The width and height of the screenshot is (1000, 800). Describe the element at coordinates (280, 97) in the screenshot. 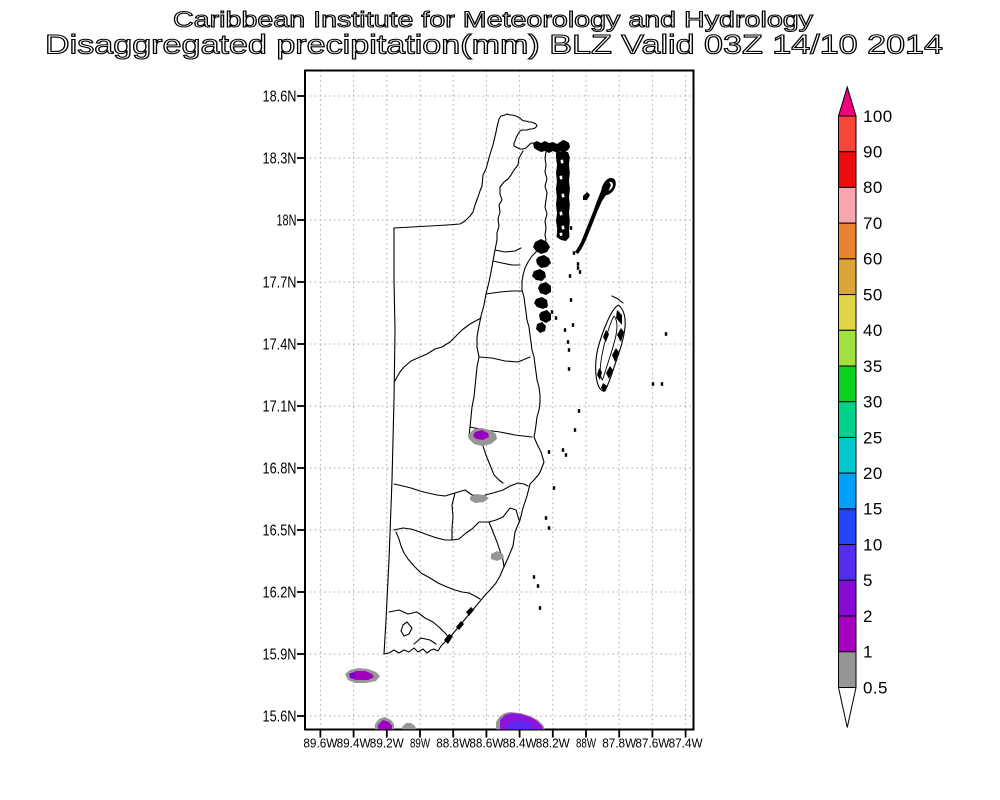

I see `svg-text: 18.6N` at that location.